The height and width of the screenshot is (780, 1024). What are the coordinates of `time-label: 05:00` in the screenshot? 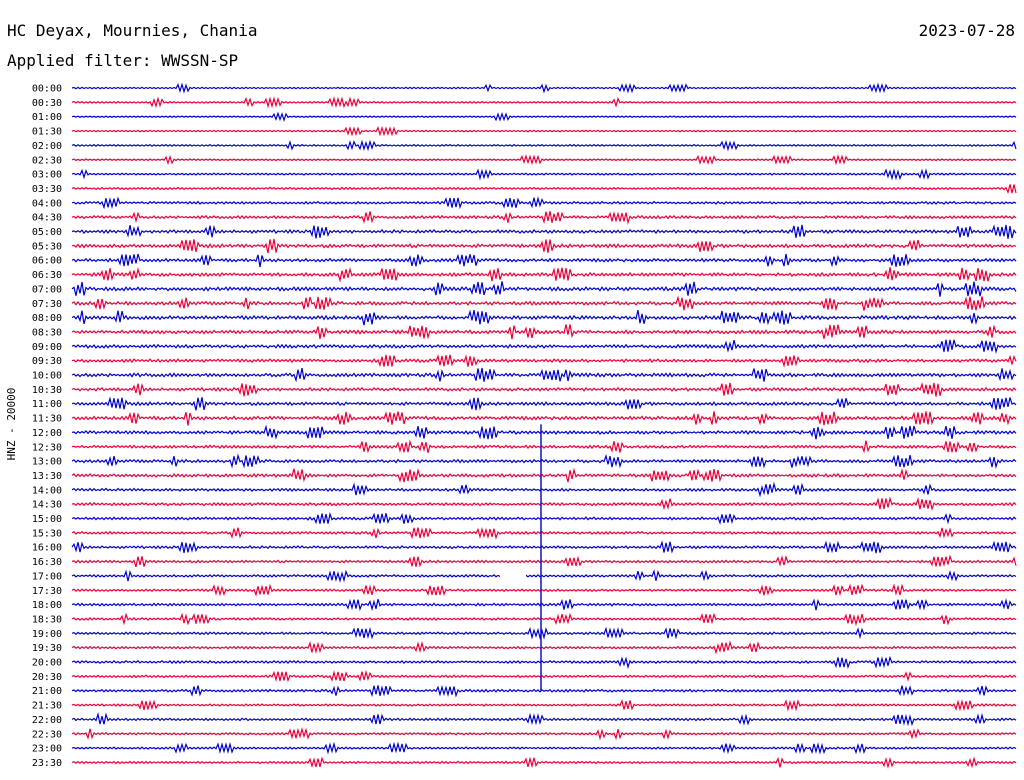 It's located at (47, 232).